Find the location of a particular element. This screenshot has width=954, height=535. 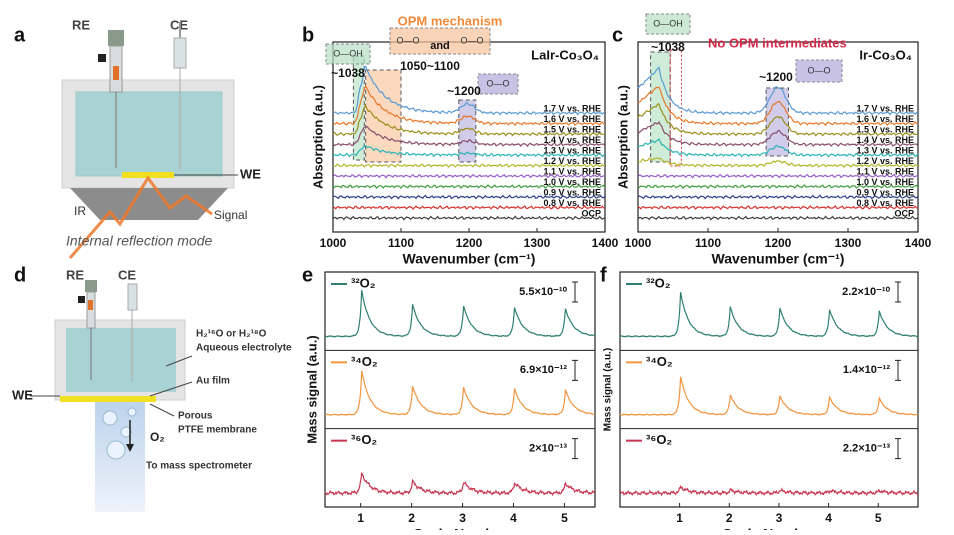

re-element is located at coordinates (116, 73).